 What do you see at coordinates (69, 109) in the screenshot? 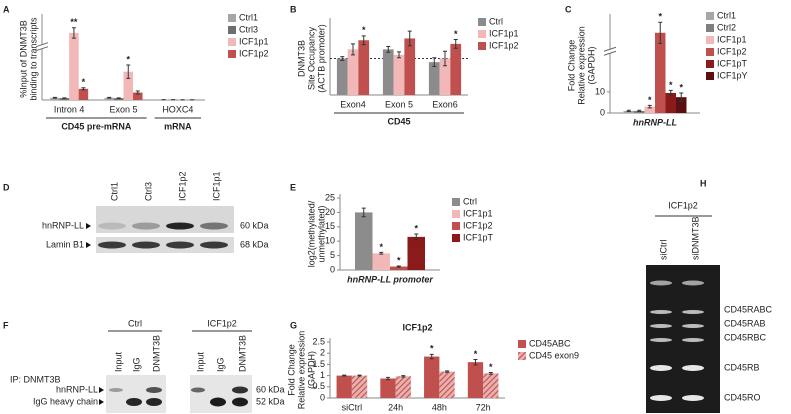
I see `x-tick-label: Intron 4` at bounding box center [69, 109].